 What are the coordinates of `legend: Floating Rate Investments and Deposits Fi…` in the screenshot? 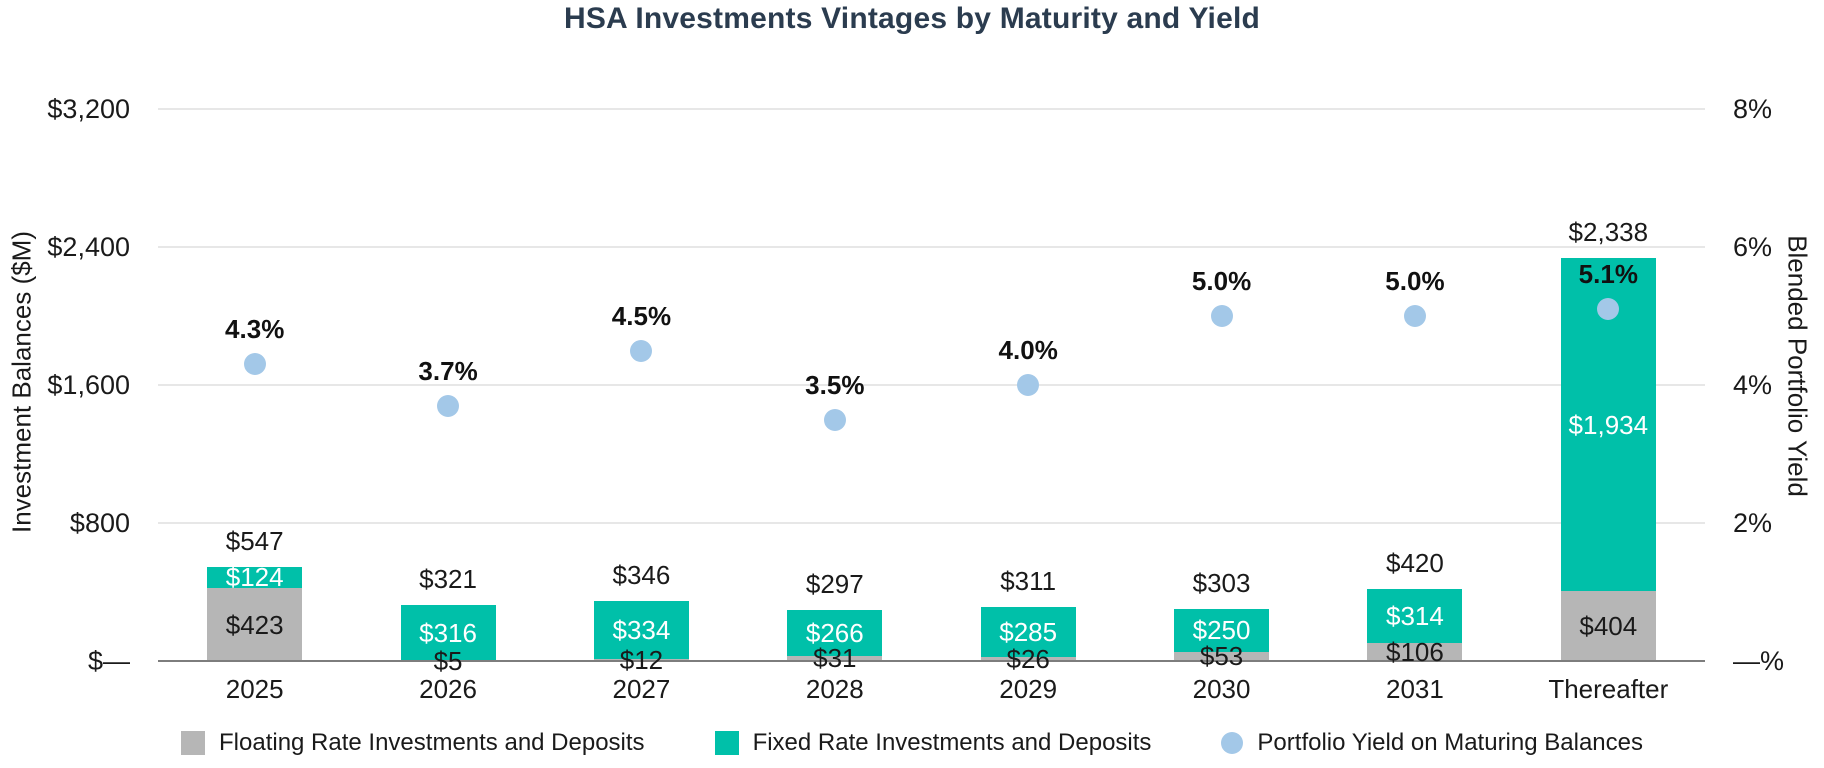 It's located at (912, 743).